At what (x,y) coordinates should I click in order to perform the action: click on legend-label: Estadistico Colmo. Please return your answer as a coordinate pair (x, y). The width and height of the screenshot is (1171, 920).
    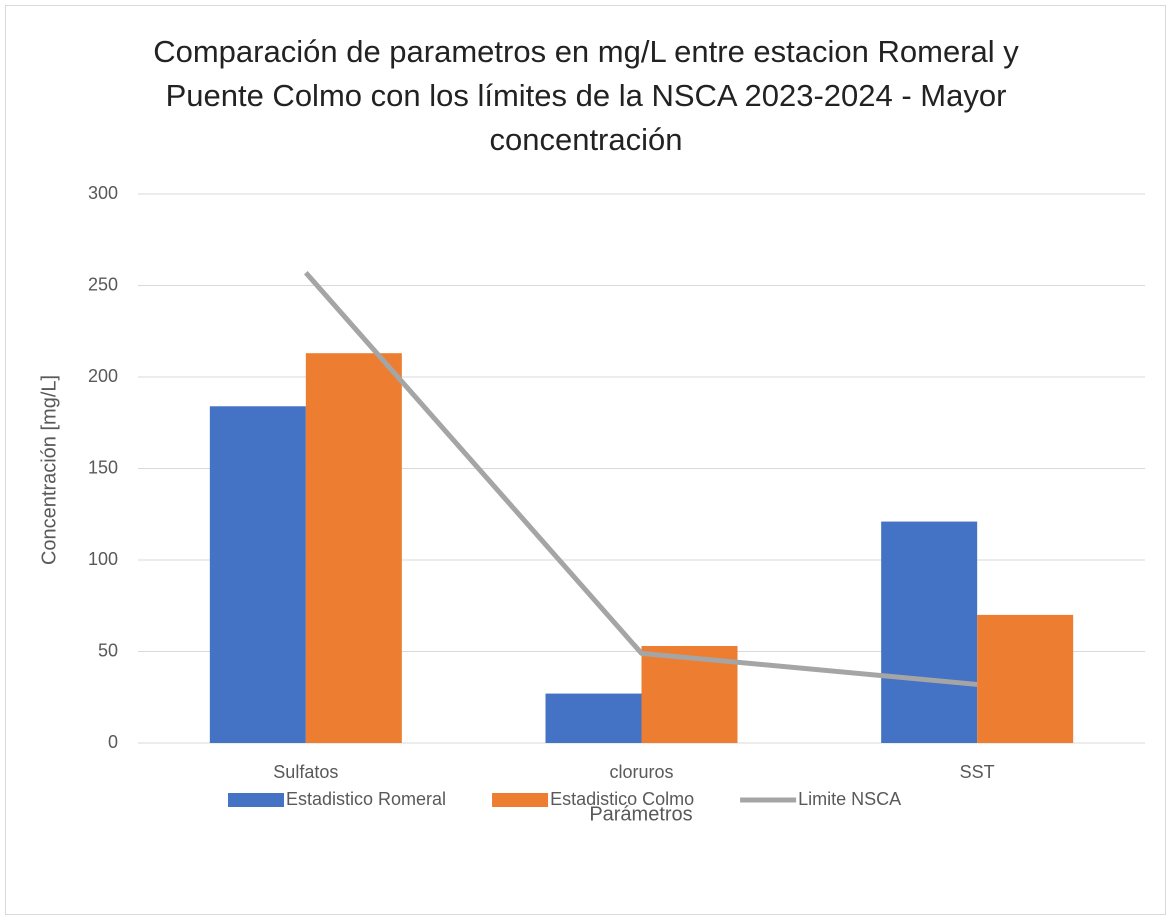
    Looking at the image, I should click on (622, 799).